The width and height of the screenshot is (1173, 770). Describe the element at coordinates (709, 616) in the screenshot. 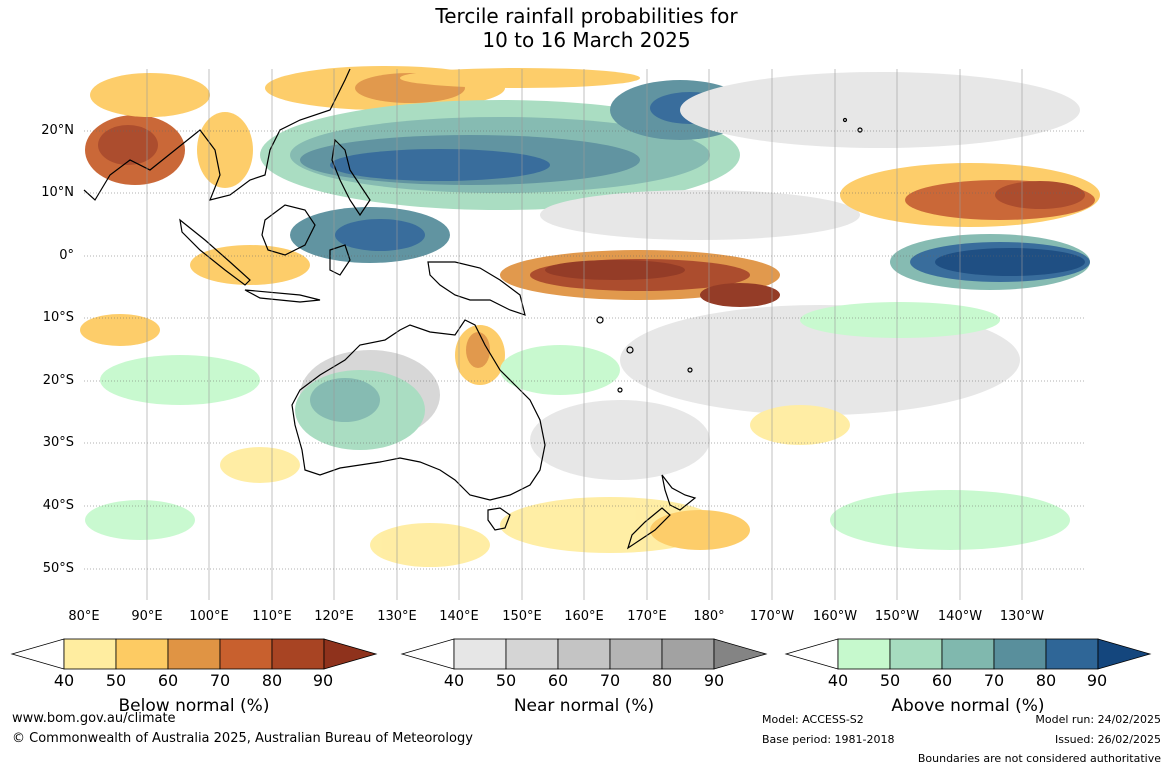

I see `lon-label-180: 180°` at that location.